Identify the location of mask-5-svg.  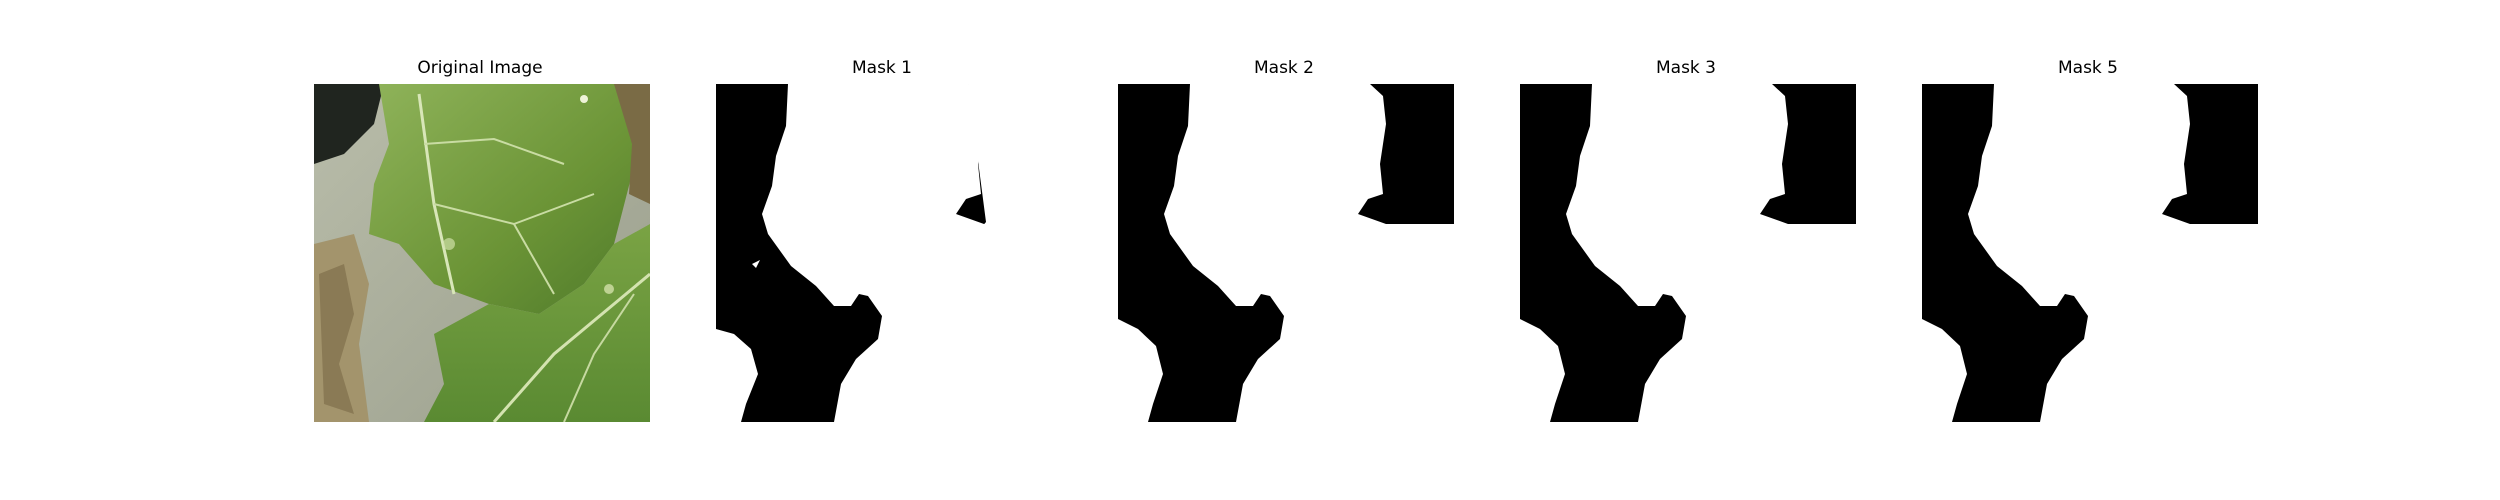
(2090, 253).